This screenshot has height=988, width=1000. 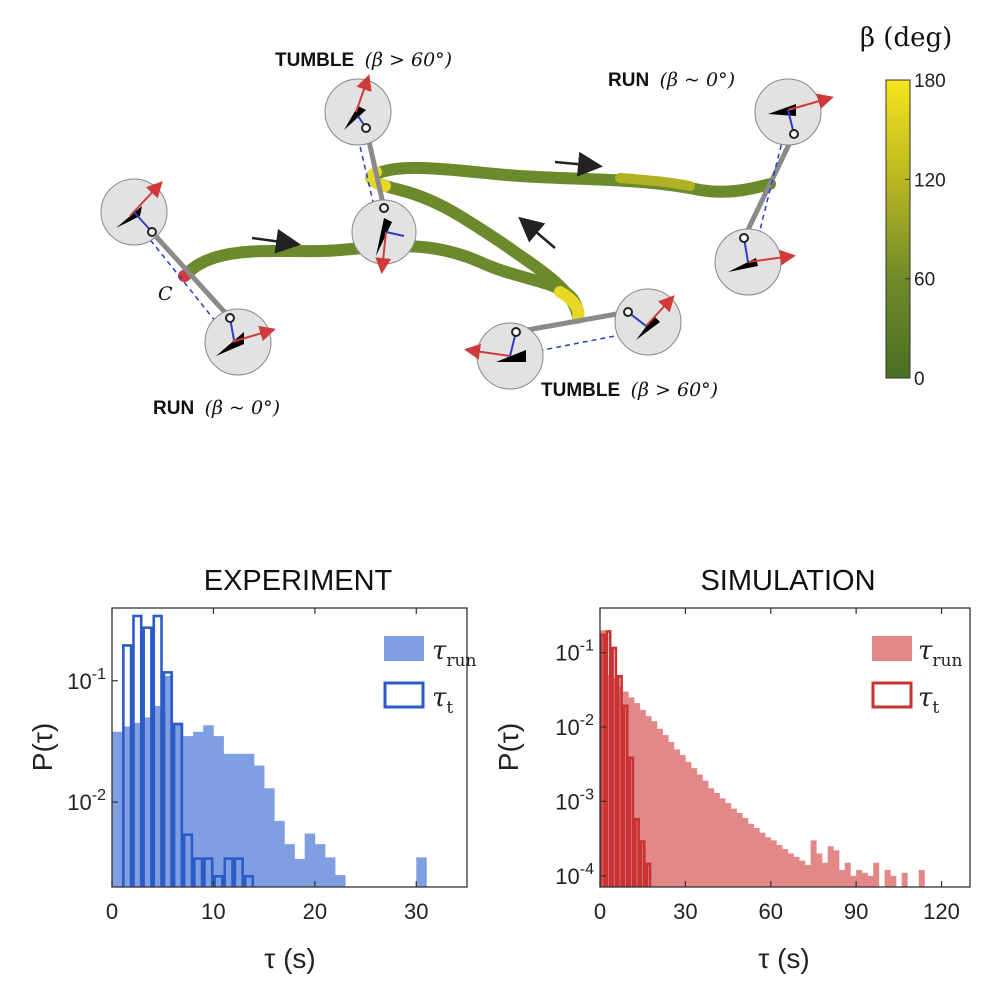 What do you see at coordinates (940, 653) in the screenshot?
I see `legend-label-run: τrun` at bounding box center [940, 653].